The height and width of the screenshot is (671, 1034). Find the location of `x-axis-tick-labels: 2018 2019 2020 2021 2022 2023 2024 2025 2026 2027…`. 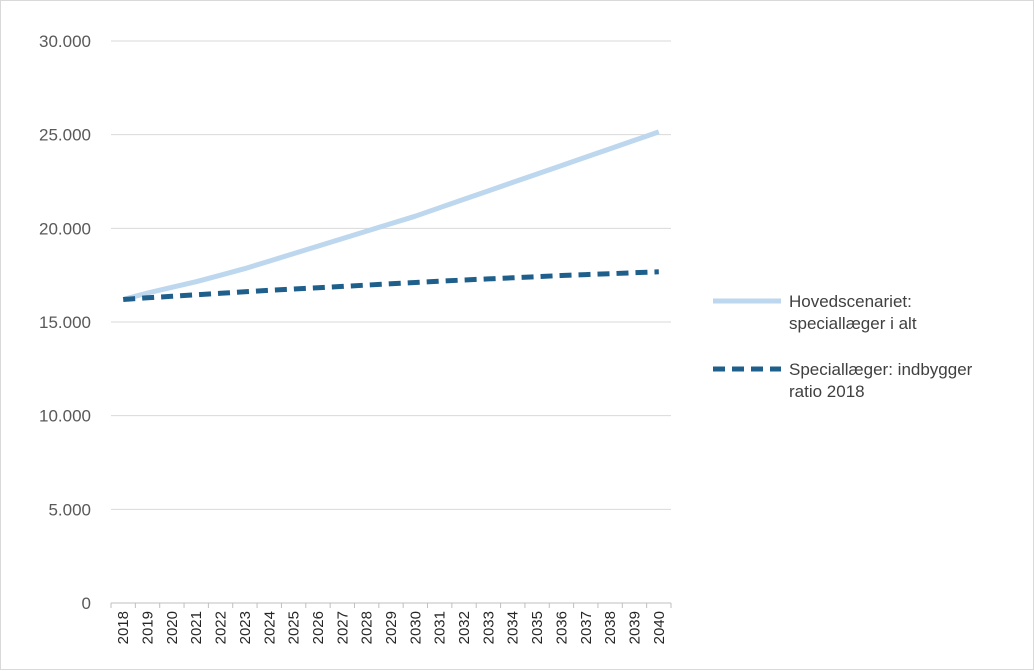

x-axis-tick-labels: 2018 2019 2020 2021 2022 2023 2024 2025 2026 2027… is located at coordinates (391, 627).